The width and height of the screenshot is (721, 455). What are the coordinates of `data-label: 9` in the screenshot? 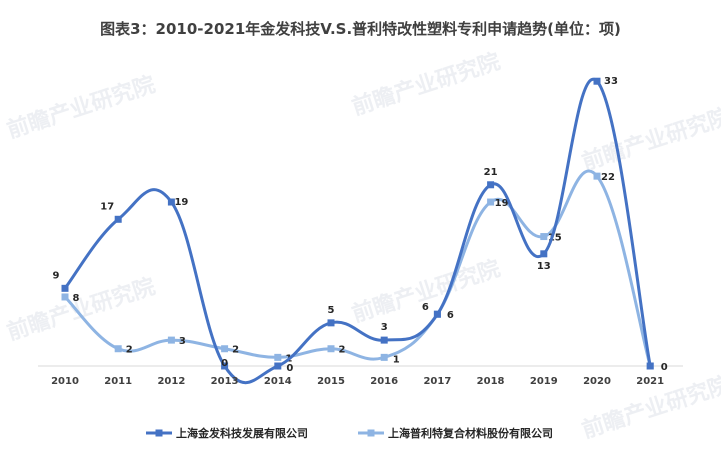 It's located at (56, 275).